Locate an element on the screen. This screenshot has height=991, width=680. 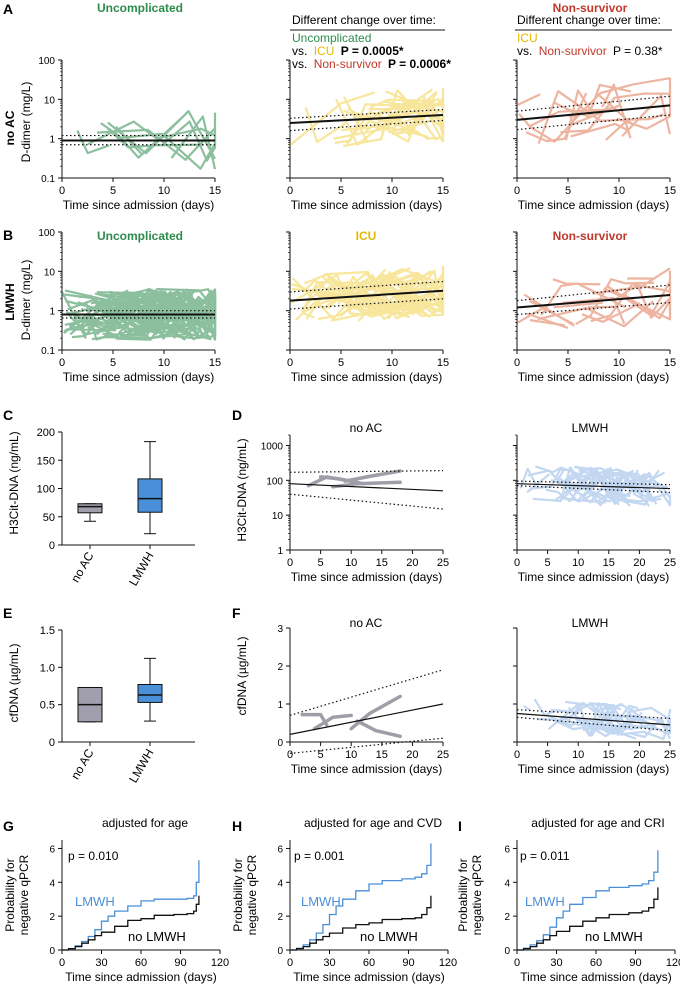
h-label-lmwh: LMWH is located at coordinates (321, 901).